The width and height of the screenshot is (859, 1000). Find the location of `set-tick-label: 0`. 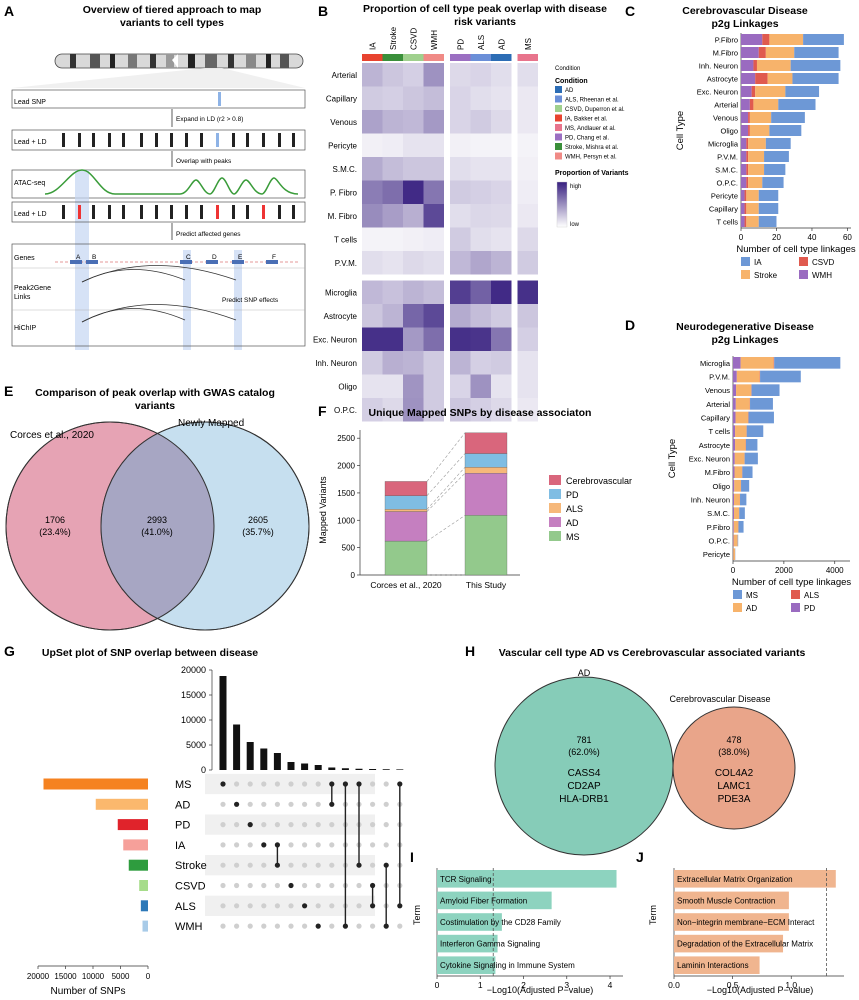

set-tick-label: 0 is located at coordinates (148, 976).